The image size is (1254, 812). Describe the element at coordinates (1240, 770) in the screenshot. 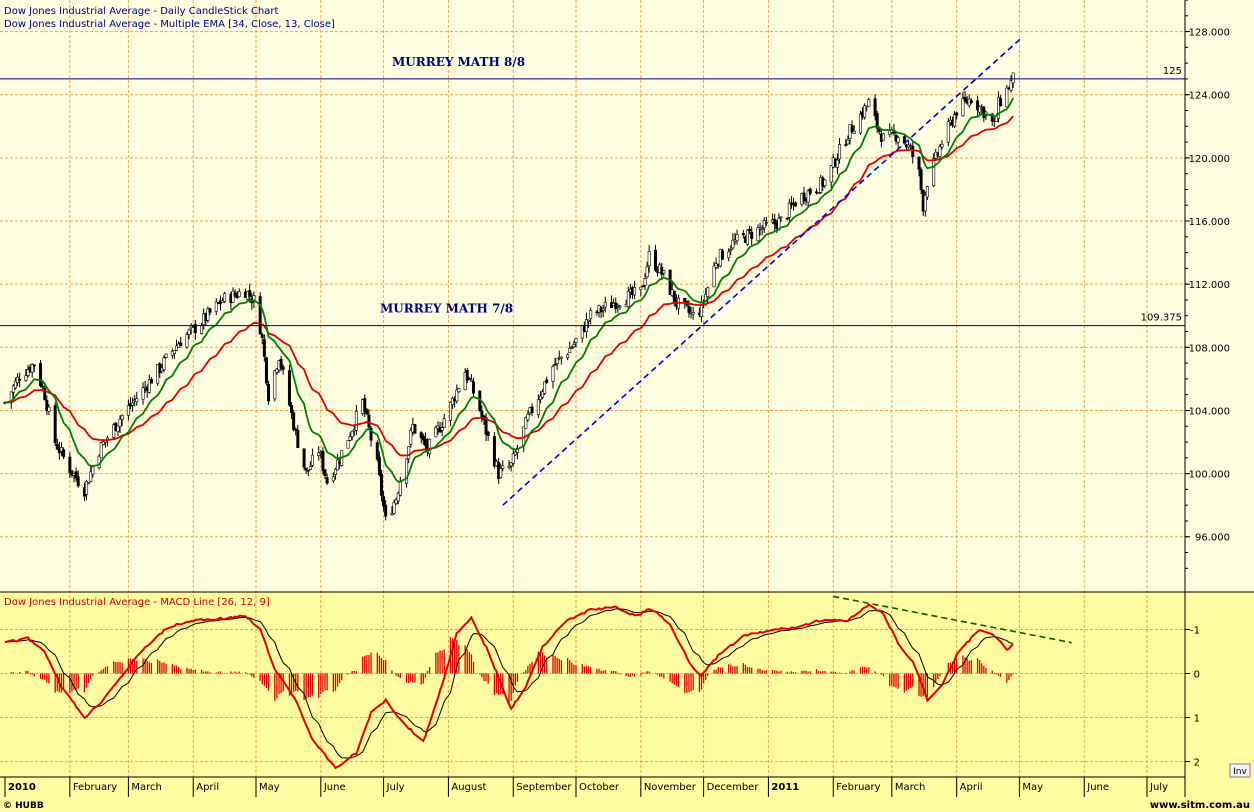

I see `inv-button: Inv` at that location.